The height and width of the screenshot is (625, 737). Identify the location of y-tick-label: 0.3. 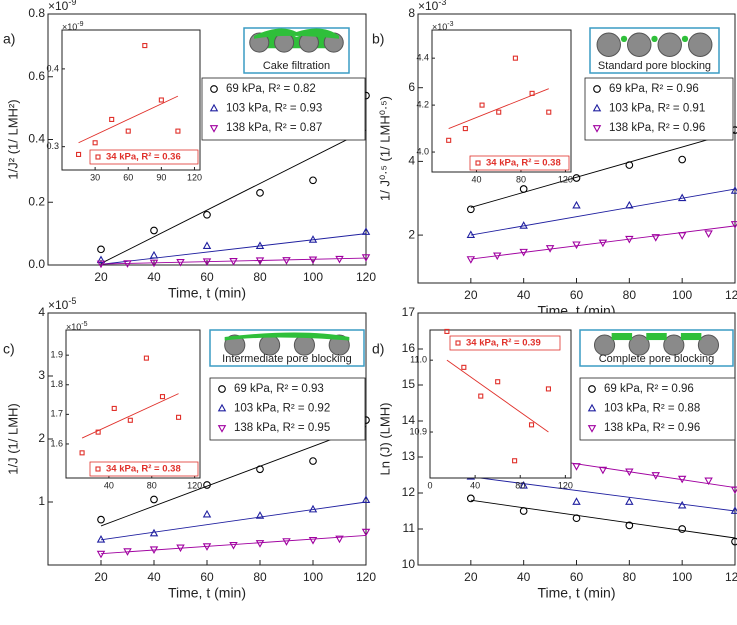
(52, 146).